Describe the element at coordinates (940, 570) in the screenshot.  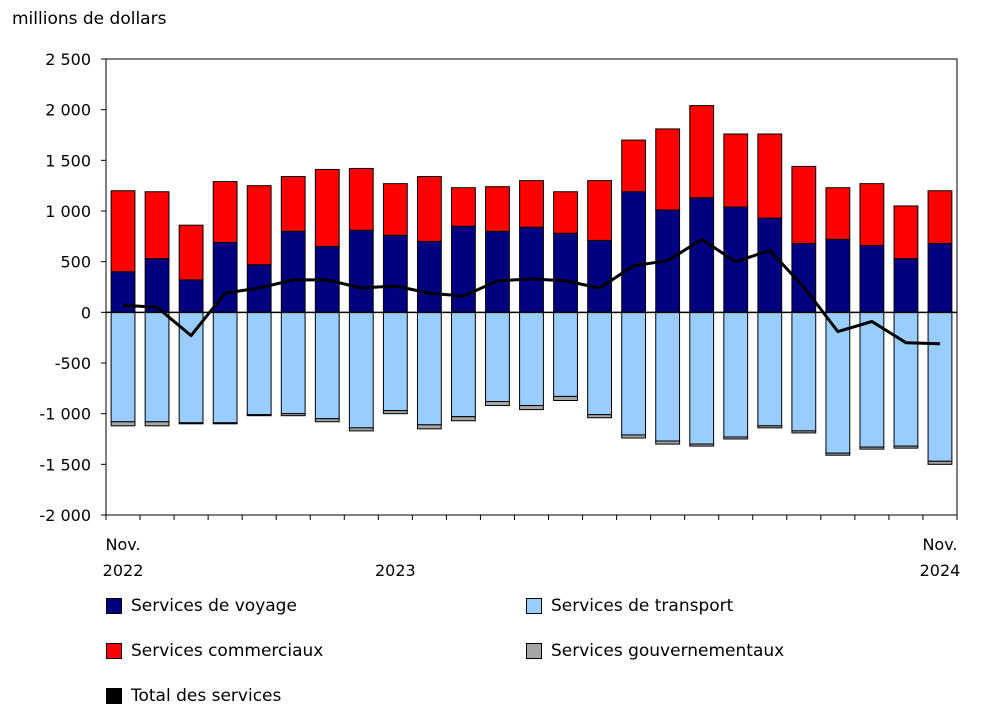
I see `x-tick-label-year: 2024` at that location.